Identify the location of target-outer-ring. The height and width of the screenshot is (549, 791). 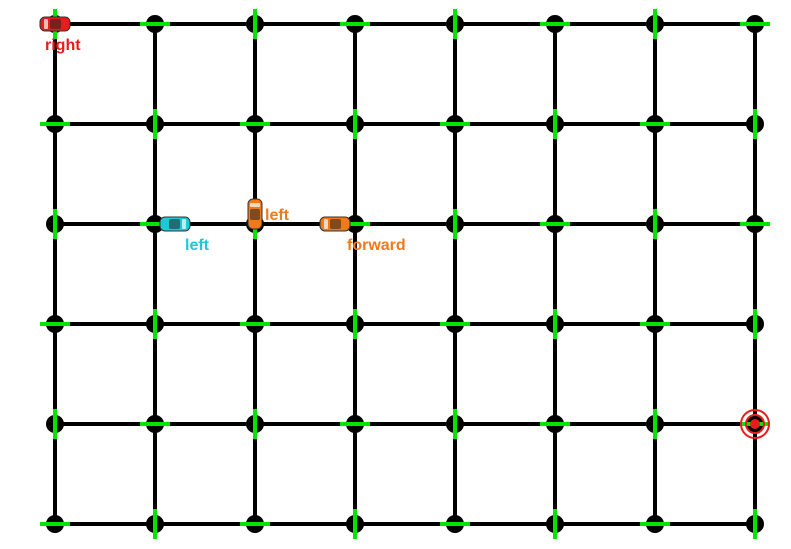
(755, 424).